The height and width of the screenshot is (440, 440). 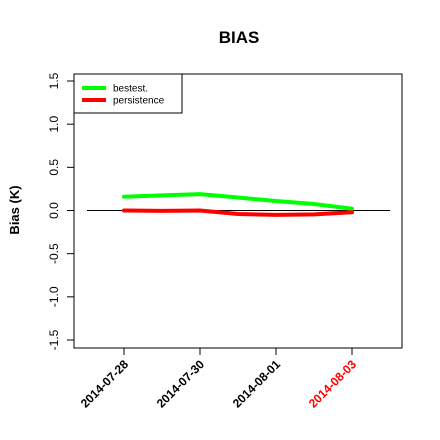 What do you see at coordinates (54, 124) in the screenshot?
I see `y-tick-label: 1.0` at bounding box center [54, 124].